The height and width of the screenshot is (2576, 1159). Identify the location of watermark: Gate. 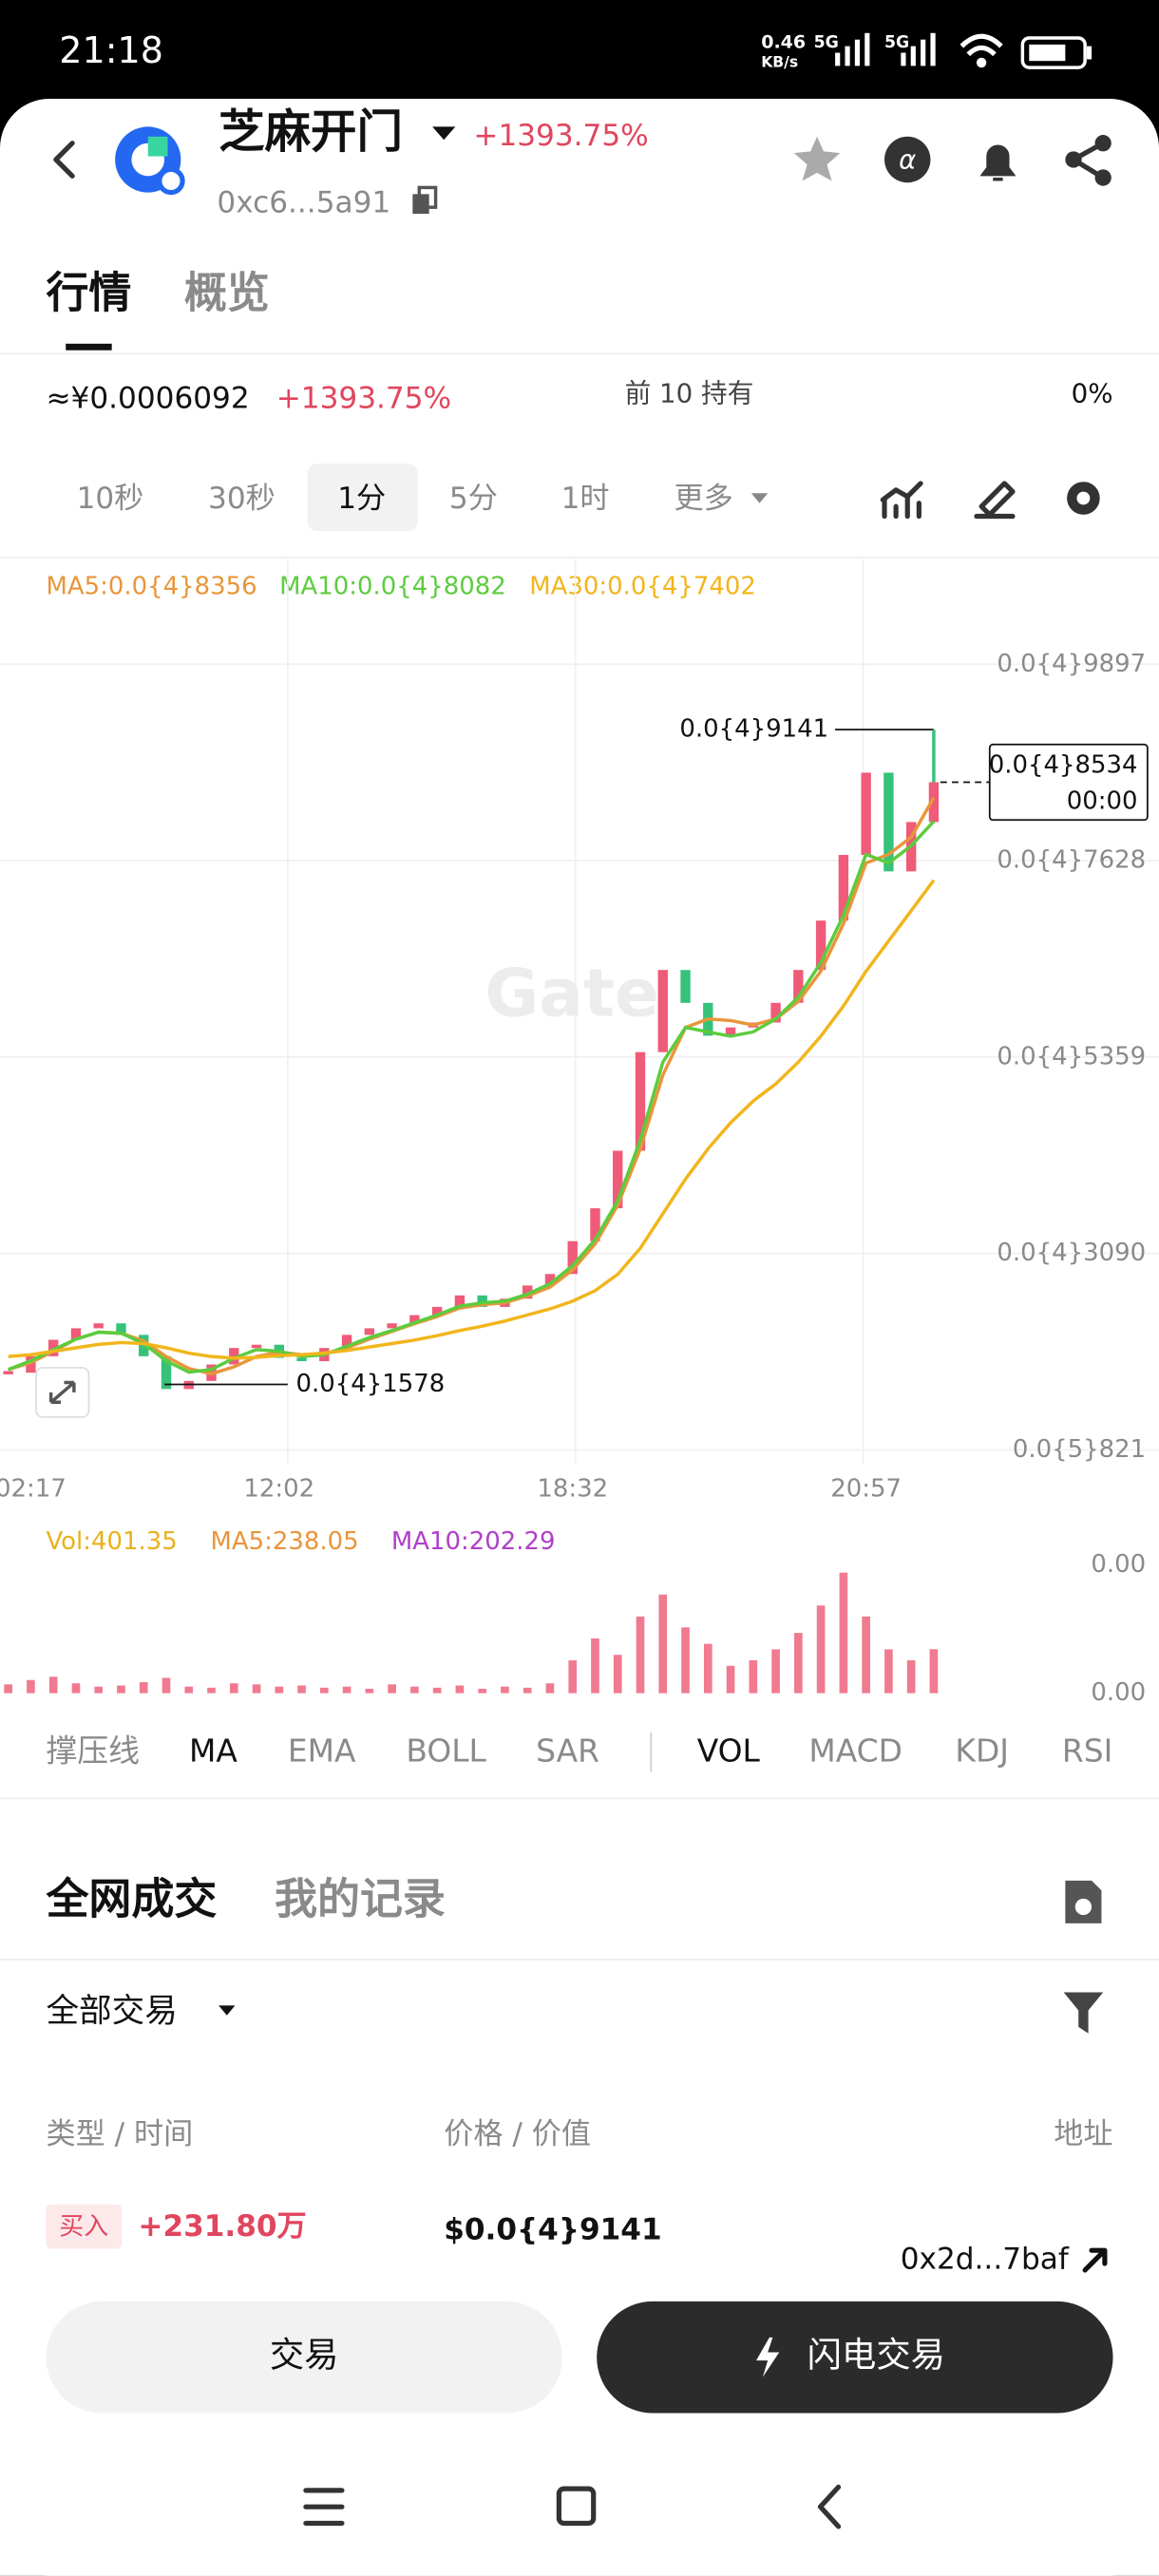
(571, 995).